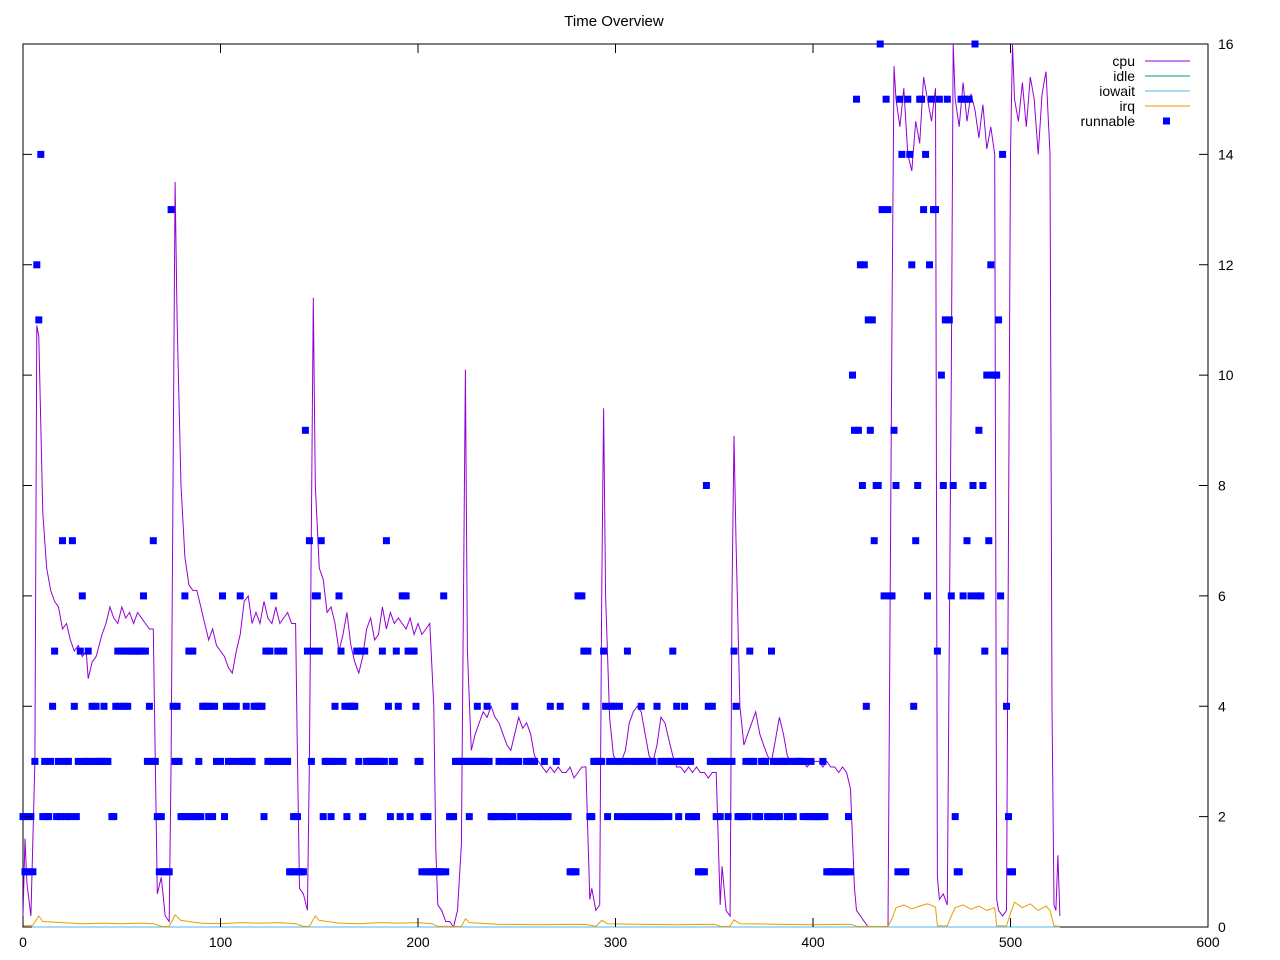 The height and width of the screenshot is (960, 1280). I want to click on y-tick-label: 4, so click(1222, 706).